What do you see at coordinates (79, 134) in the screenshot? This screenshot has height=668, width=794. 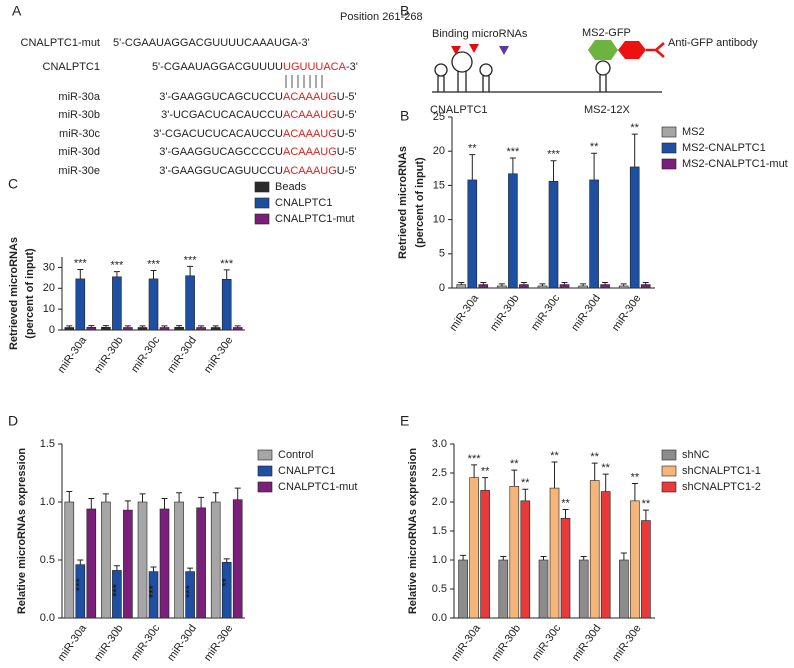 I see `sequence-name: miR-30c` at bounding box center [79, 134].